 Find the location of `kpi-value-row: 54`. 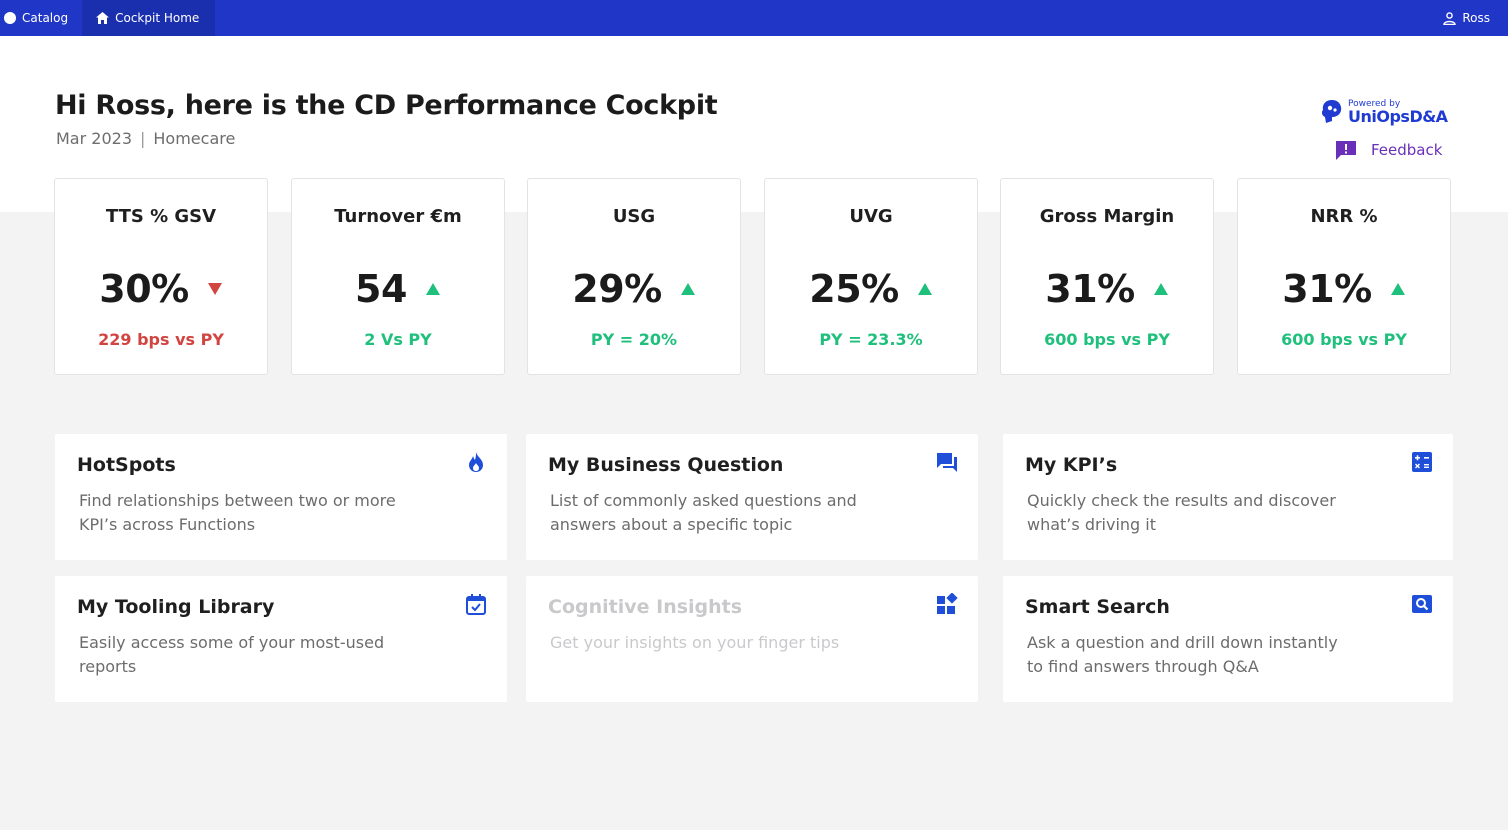

kpi-value-row: 54 is located at coordinates (398, 289).